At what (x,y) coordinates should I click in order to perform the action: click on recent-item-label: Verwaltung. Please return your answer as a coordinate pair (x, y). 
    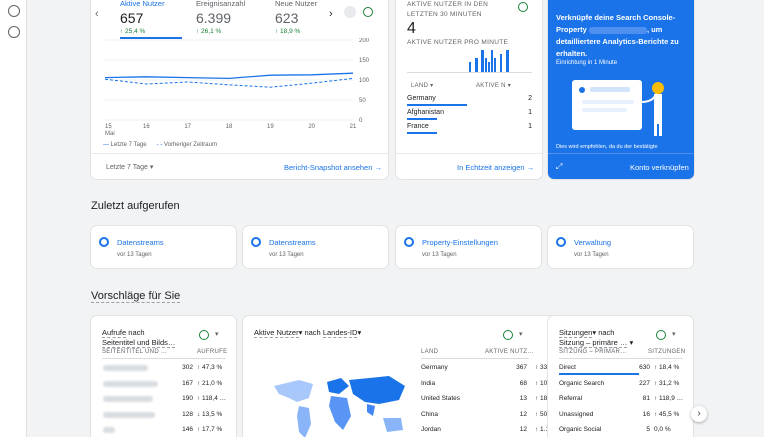
    Looking at the image, I should click on (593, 242).